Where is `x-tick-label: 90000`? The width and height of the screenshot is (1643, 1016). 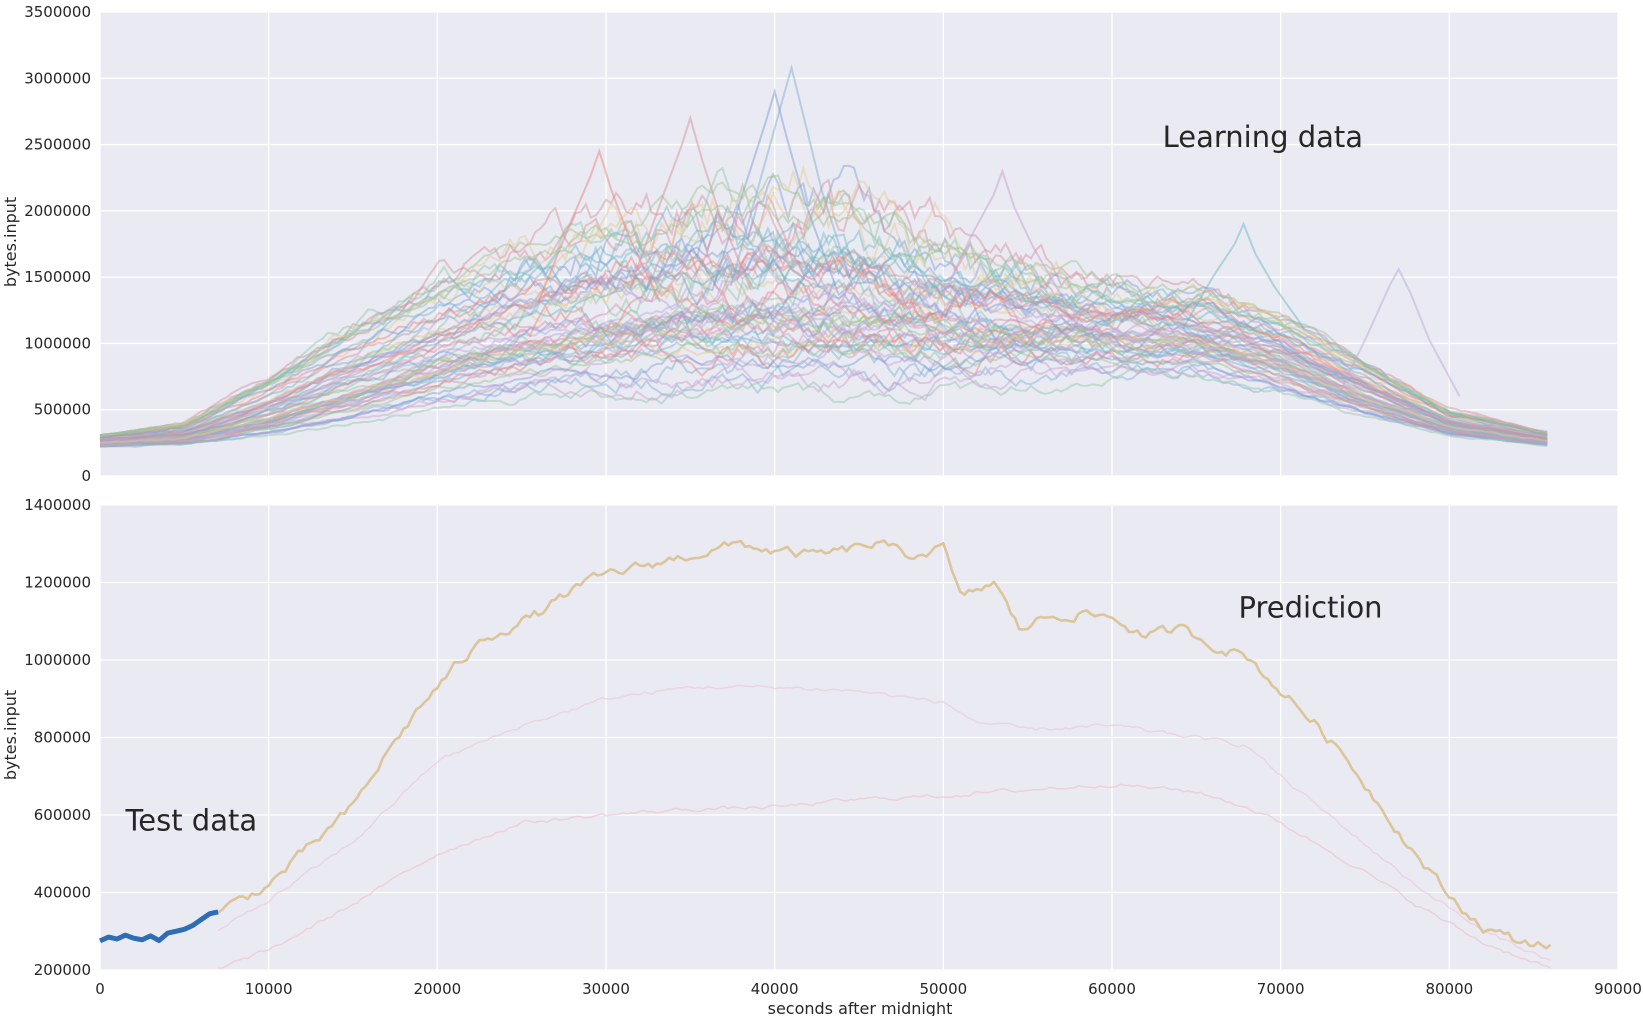
x-tick-label: 90000 is located at coordinates (1618, 989).